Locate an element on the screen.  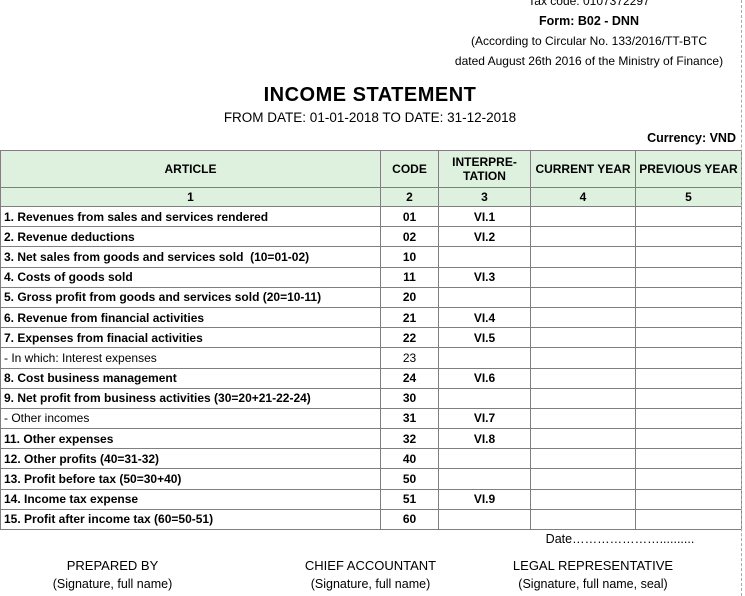
interpretation-cell: VI.4 is located at coordinates (484, 317).